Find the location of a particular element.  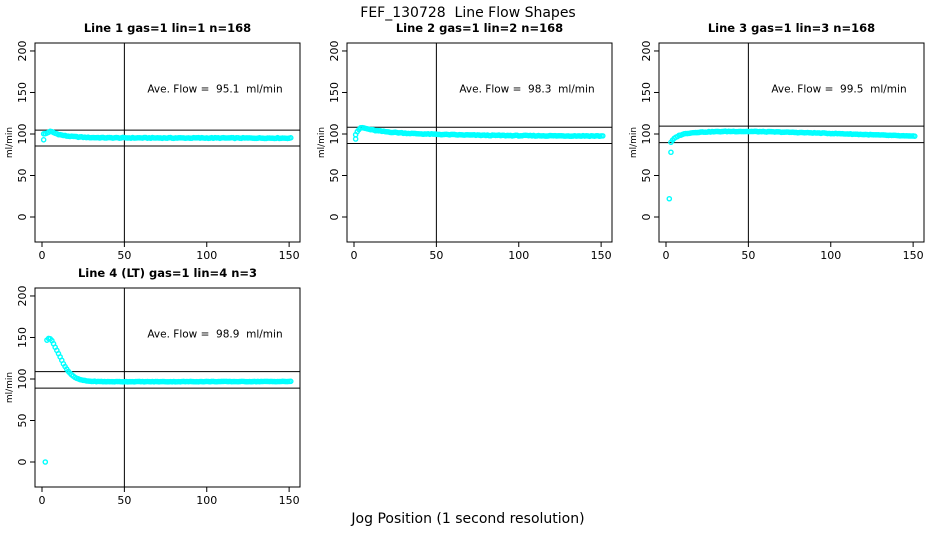

panel-title: Line 2 gas=1 lin=2 n=168 is located at coordinates (479, 28).